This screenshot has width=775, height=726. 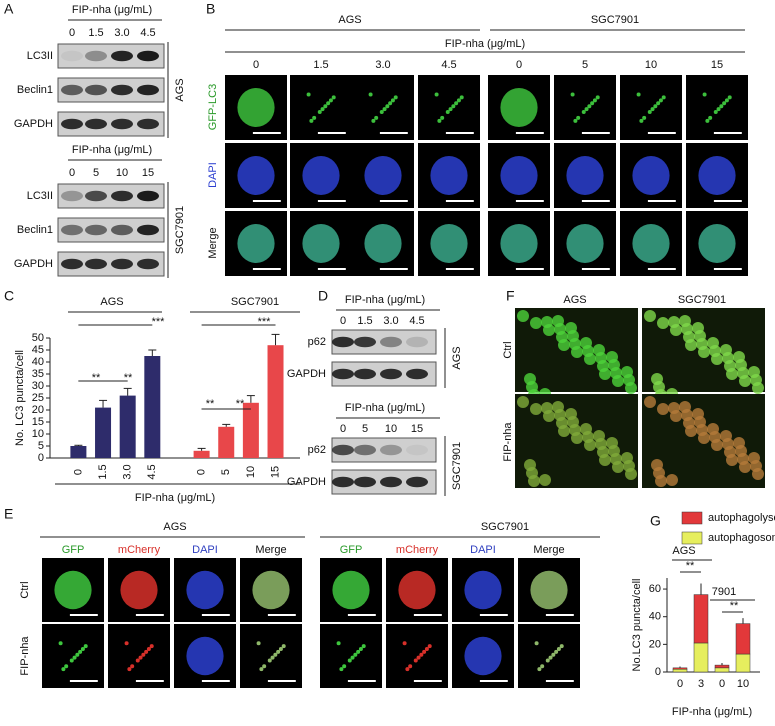 What do you see at coordinates (701, 657) in the screenshot?
I see `bar-segment` at bounding box center [701, 657].